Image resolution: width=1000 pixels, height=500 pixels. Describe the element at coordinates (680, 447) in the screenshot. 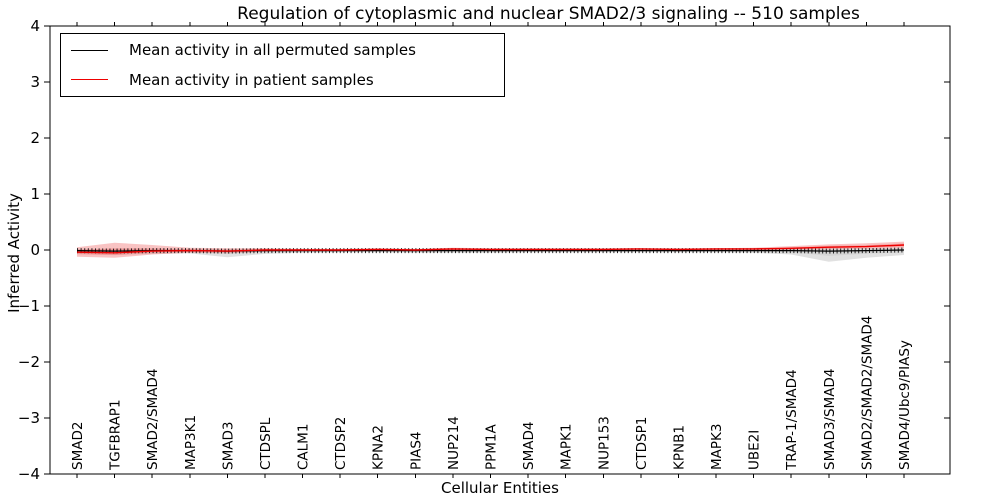

I see `x-tick-label: KPNB1` at that location.